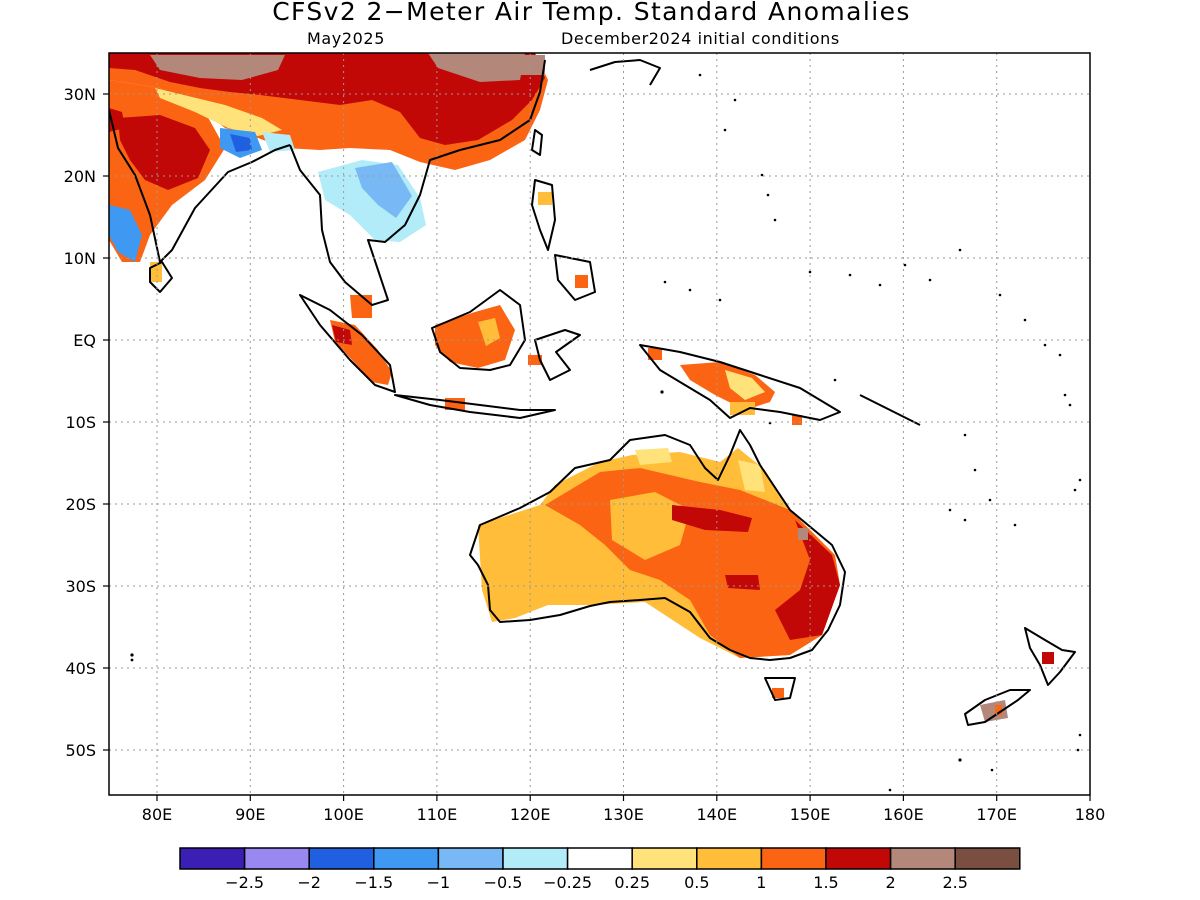 This screenshot has height=900, width=1200. Describe the element at coordinates (476, 67) in the screenshot. I see `anomaly-patch-mongolia-brown` at that location.